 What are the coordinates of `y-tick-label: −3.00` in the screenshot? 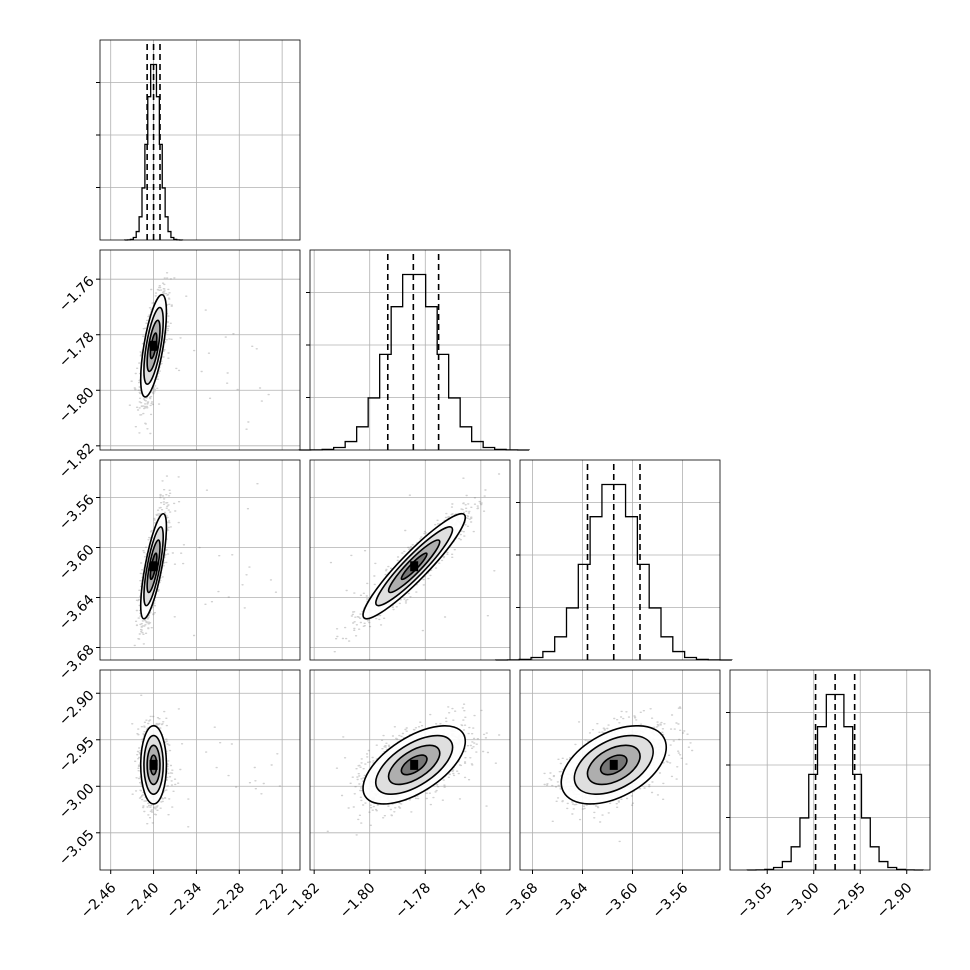 It's located at (77, 802).